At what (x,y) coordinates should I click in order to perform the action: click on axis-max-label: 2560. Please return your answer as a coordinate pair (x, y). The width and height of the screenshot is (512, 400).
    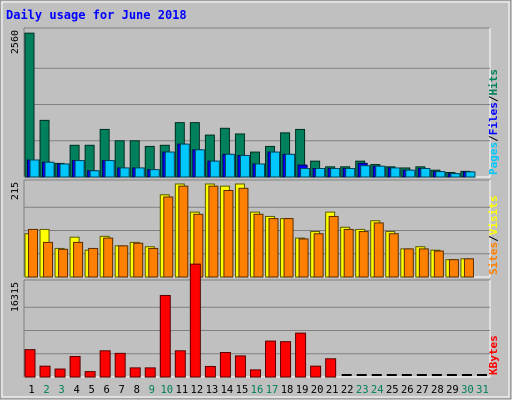
    Looking at the image, I should click on (15, 42).